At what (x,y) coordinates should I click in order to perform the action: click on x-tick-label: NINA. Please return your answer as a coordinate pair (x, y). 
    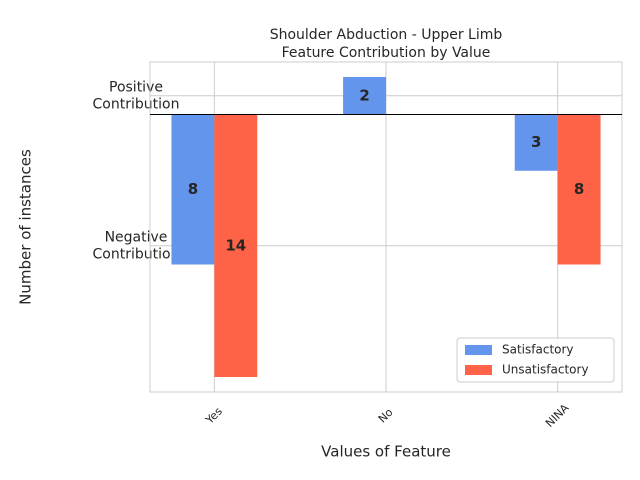
    Looking at the image, I should click on (557, 415).